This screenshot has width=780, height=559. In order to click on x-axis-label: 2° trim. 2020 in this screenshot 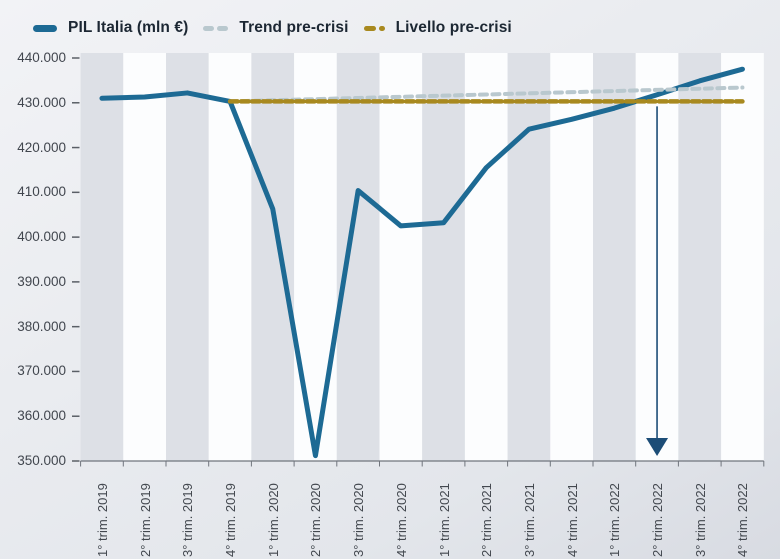, I will do `click(316, 520)`.